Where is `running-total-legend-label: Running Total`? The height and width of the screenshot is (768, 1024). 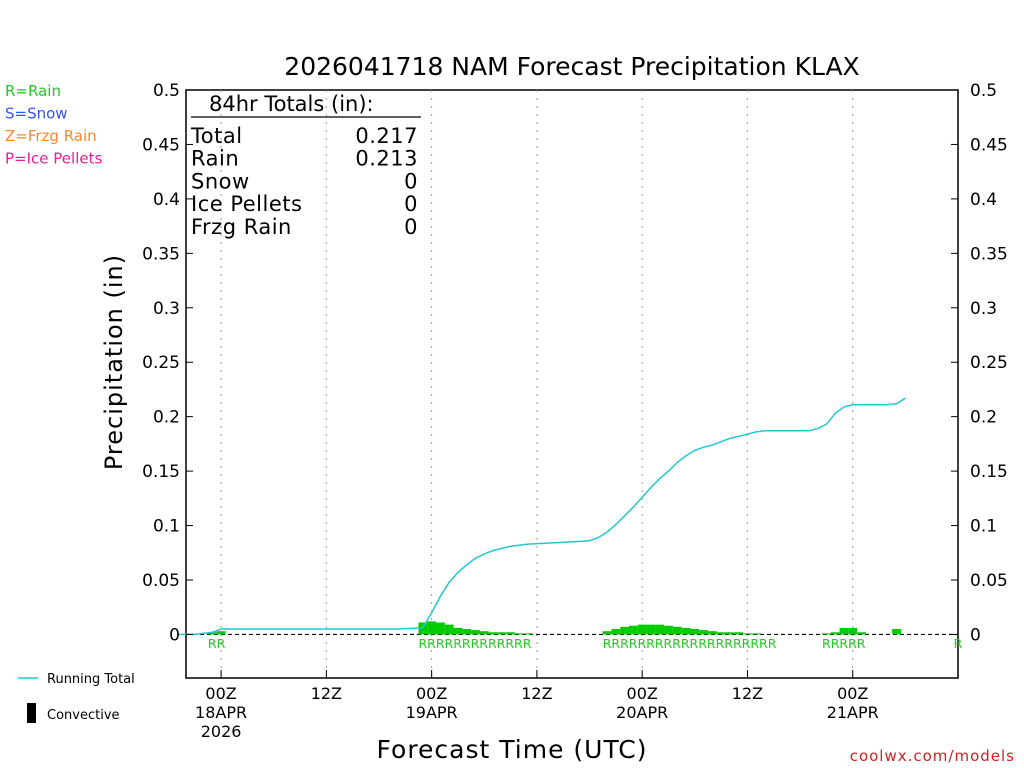 running-total-legend-label: Running Total is located at coordinates (91, 679).